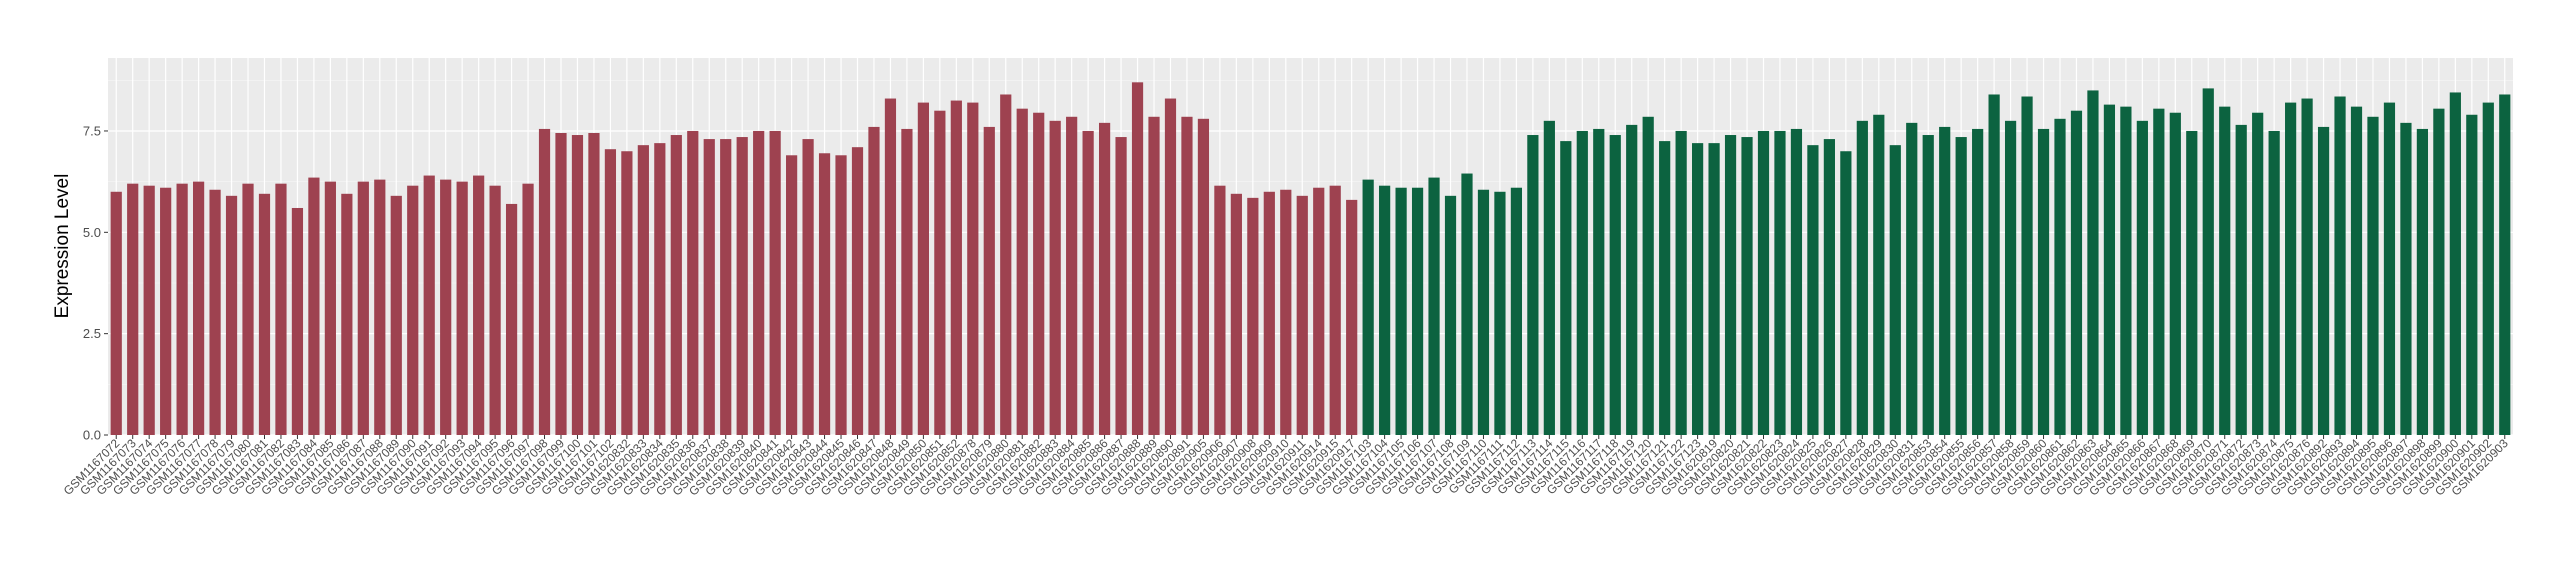 The image size is (2560, 580). Describe the element at coordinates (95, 283) in the screenshot. I see `y-axis: 0.0 2.5 5.0 7.5` at that location.